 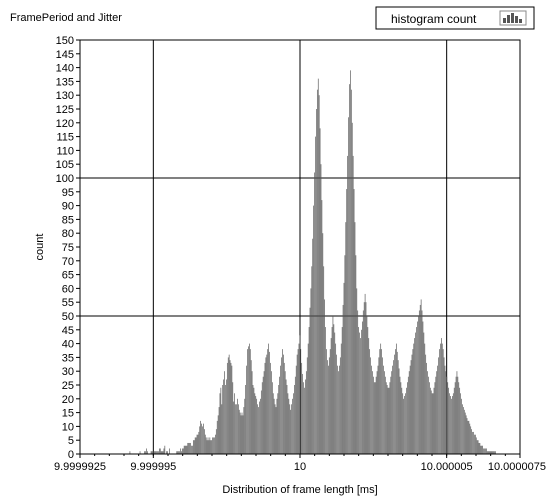 What do you see at coordinates (68, 358) in the screenshot?
I see `y-tick-label: 35` at bounding box center [68, 358].